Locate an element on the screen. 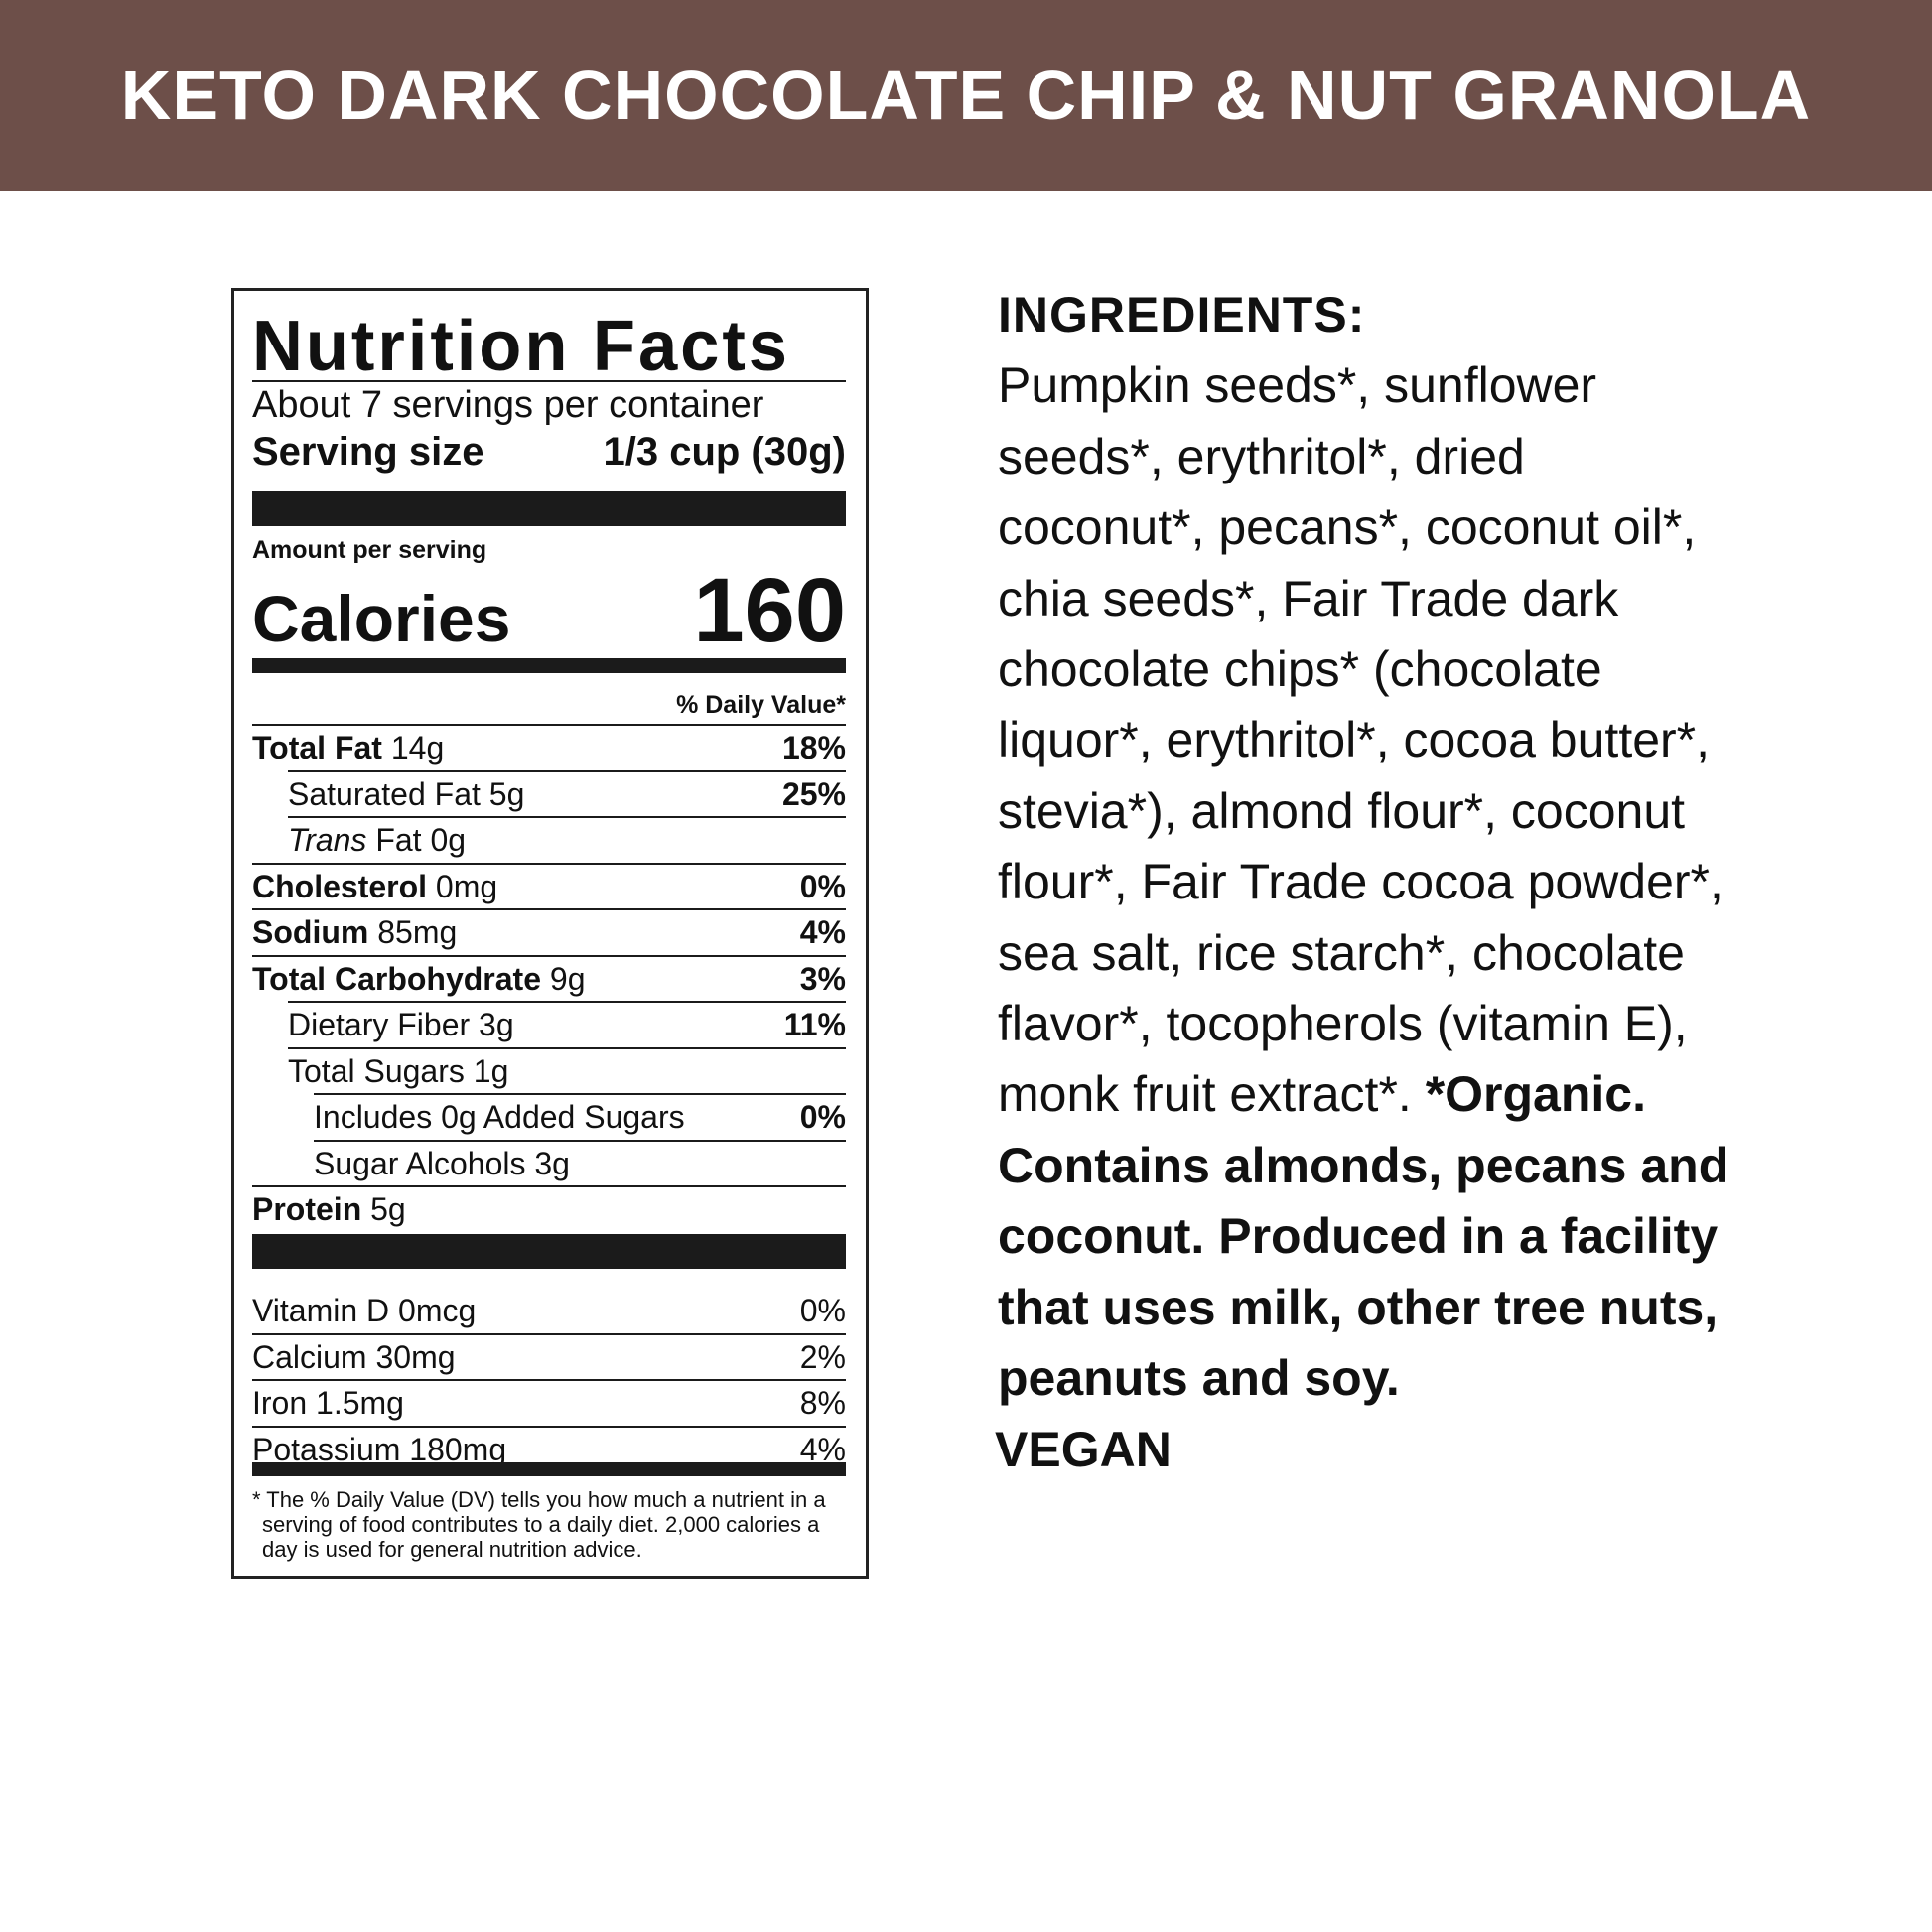  nutrient-name: Cholesterol is located at coordinates (340, 886).